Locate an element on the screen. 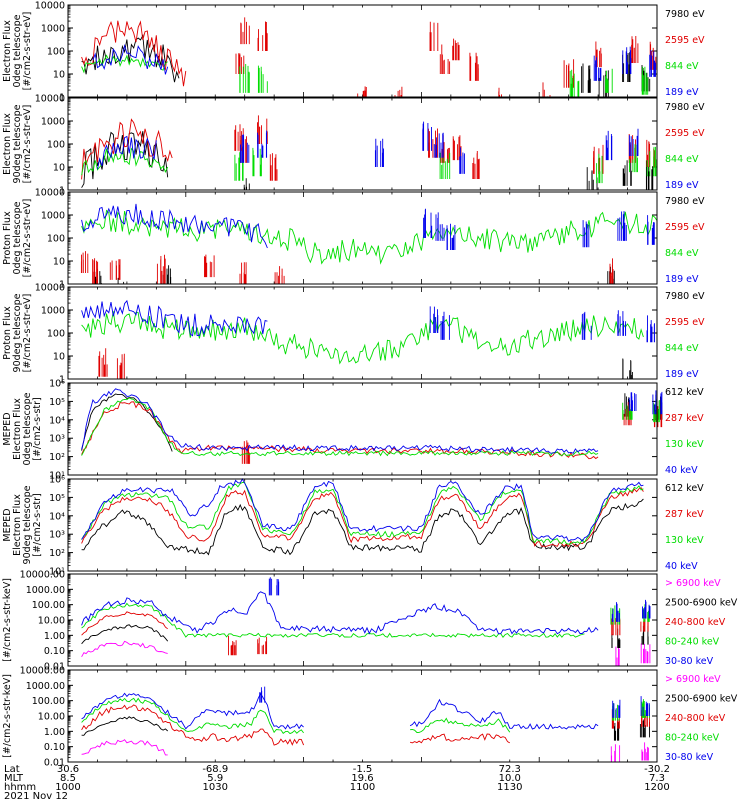 This screenshot has height=804, width=750. panel-6-ylabel-line-1: MEPED is located at coordinates (7, 524).